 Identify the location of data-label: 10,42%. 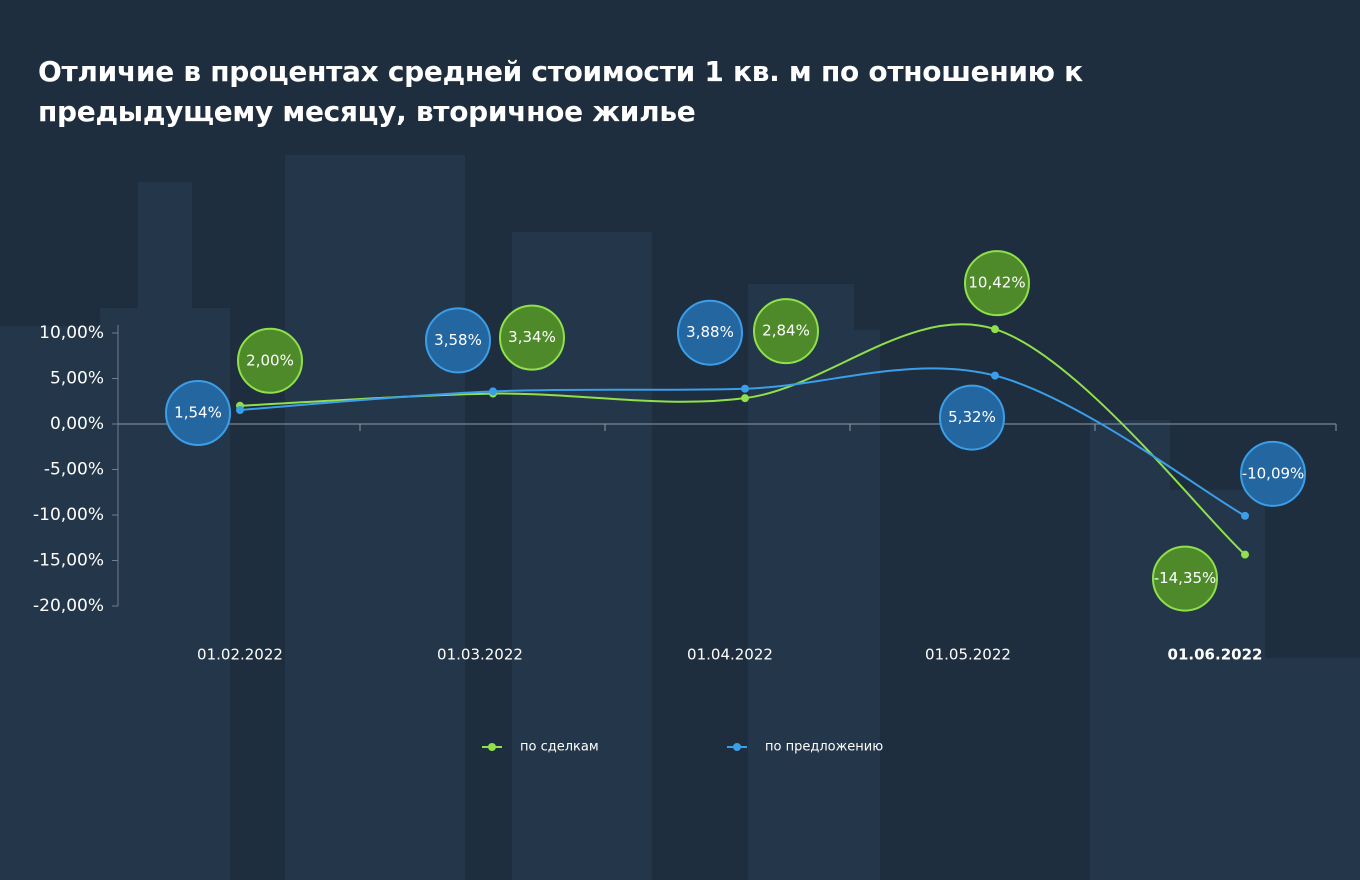
(996, 283).